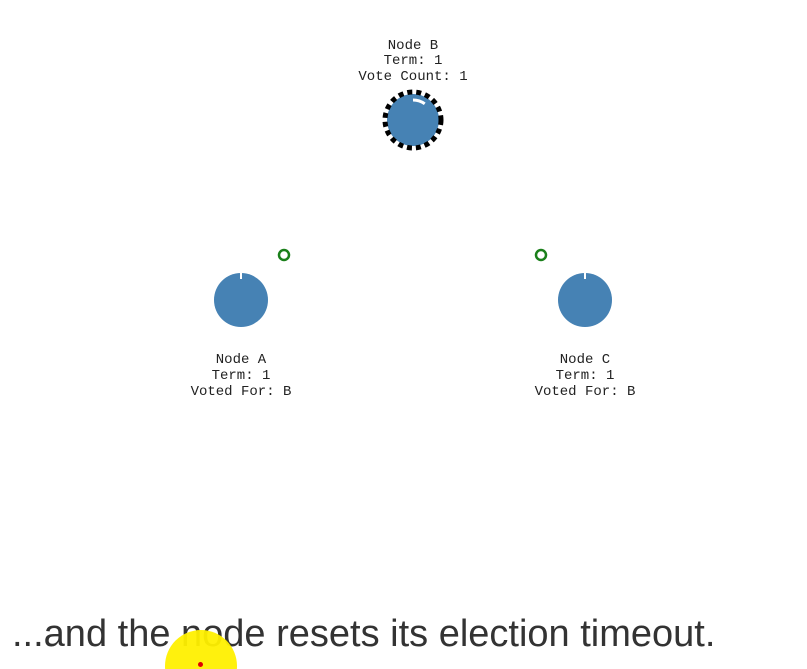 The image size is (807, 669). Describe the element at coordinates (585, 300) in the screenshot. I see `node-c-circle` at that location.